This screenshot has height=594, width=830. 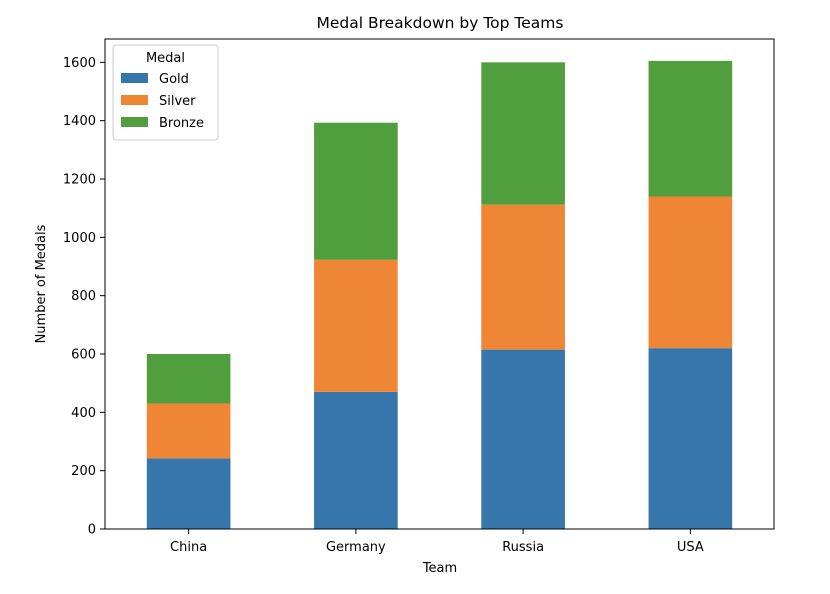 I want to click on legend-label-silver: Silver, so click(x=177, y=101).